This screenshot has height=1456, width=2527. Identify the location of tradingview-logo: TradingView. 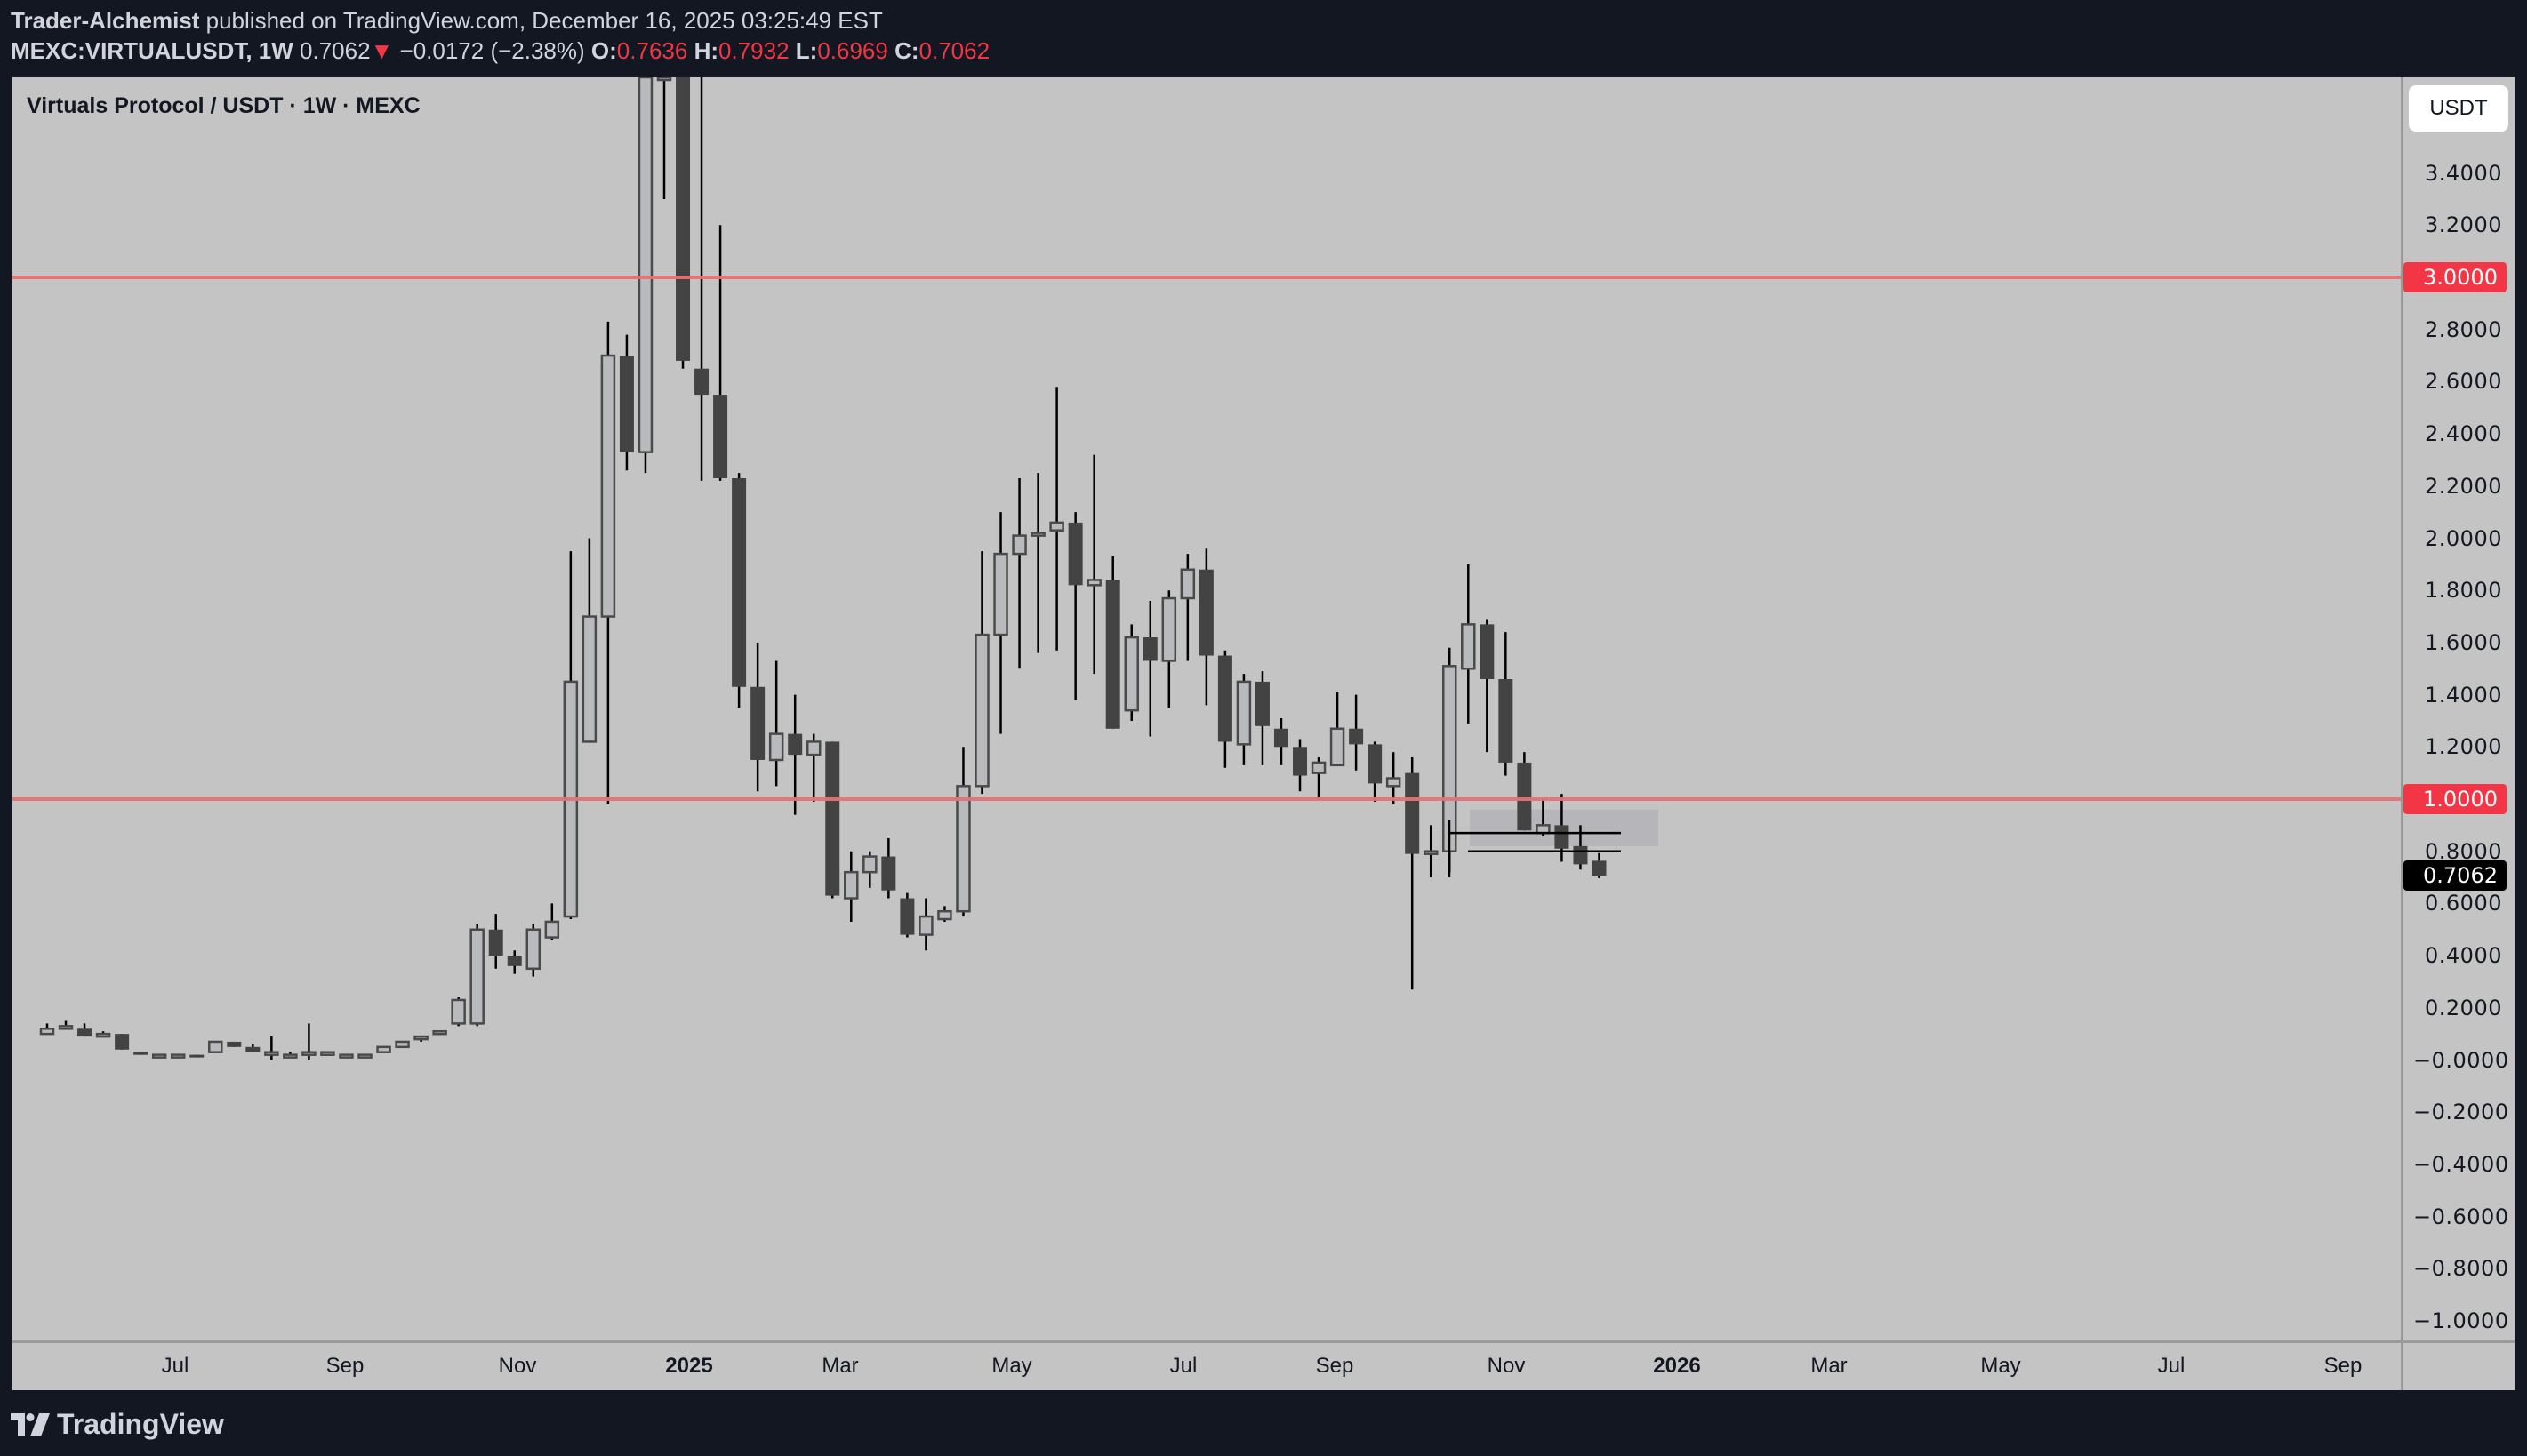
(117, 1424).